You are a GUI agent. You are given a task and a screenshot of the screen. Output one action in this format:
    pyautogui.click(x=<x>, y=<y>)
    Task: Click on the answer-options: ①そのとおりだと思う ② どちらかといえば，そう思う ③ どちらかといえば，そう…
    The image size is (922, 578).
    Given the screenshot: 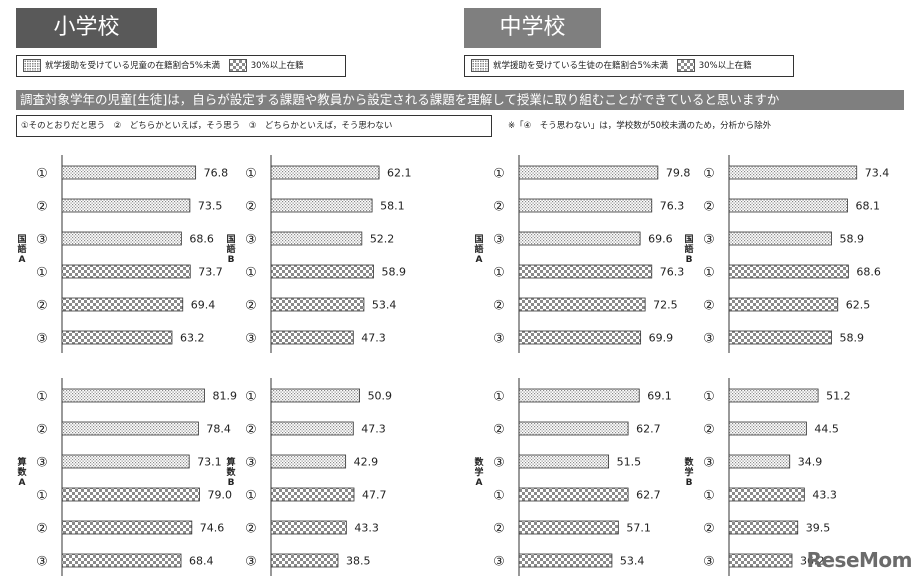 What is the action you would take?
    pyautogui.click(x=254, y=126)
    